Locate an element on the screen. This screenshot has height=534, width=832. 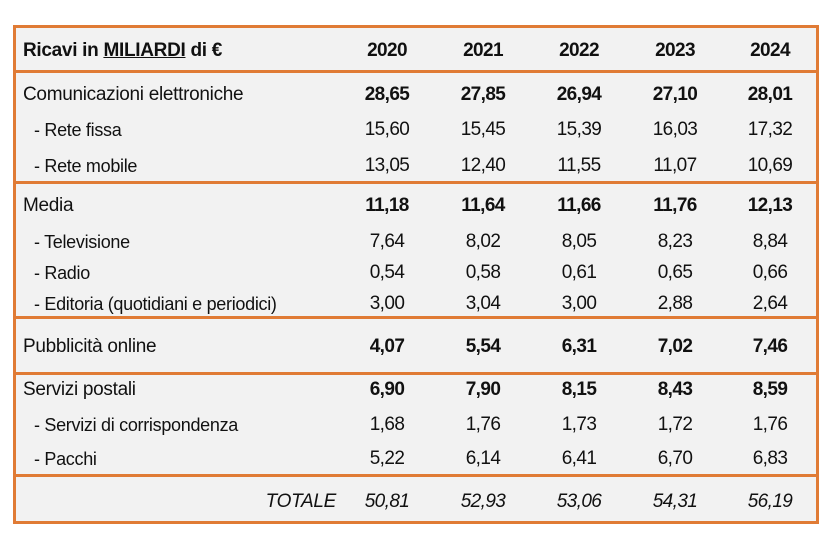
cell: 4,07 is located at coordinates (387, 346).